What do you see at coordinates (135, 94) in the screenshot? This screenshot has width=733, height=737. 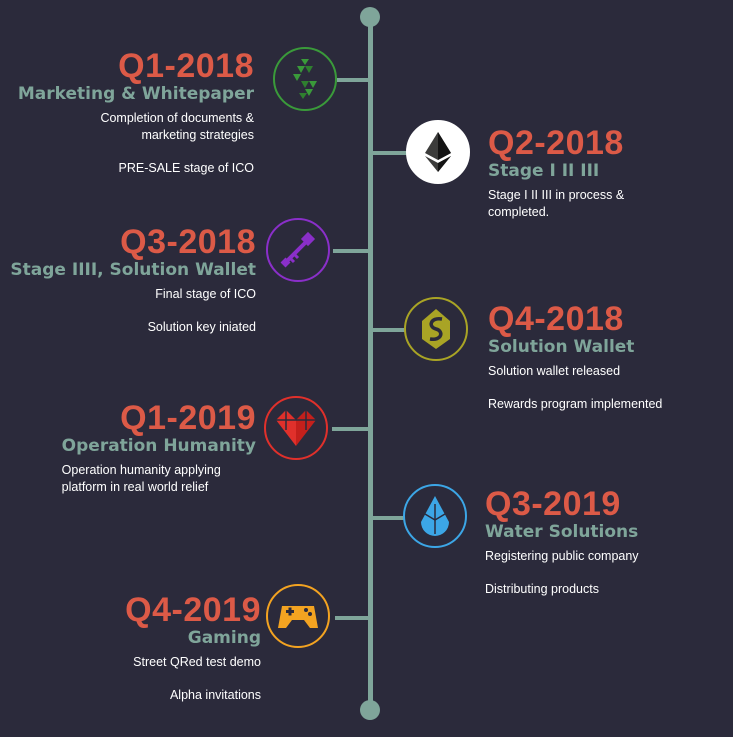 I see `milestone-stage: Marketing & Whitepaper` at bounding box center [135, 94].